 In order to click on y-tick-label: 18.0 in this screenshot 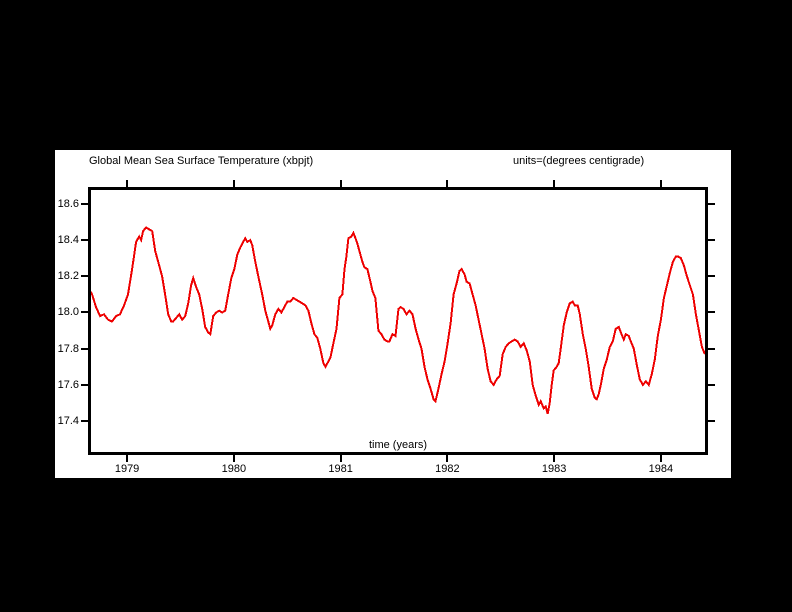, I will do `click(68, 312)`.